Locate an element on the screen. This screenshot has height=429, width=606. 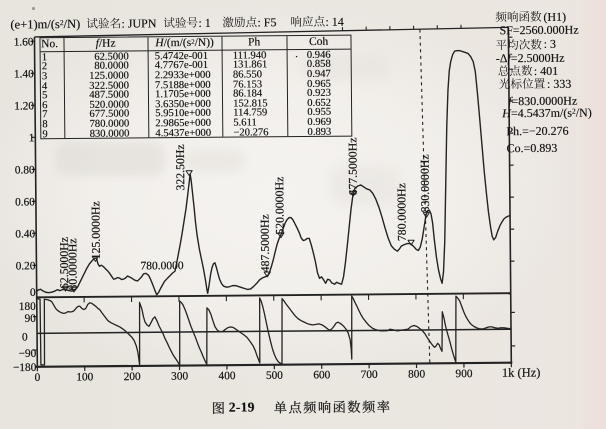
svg-text: 0.60 is located at coordinates (25, 202).